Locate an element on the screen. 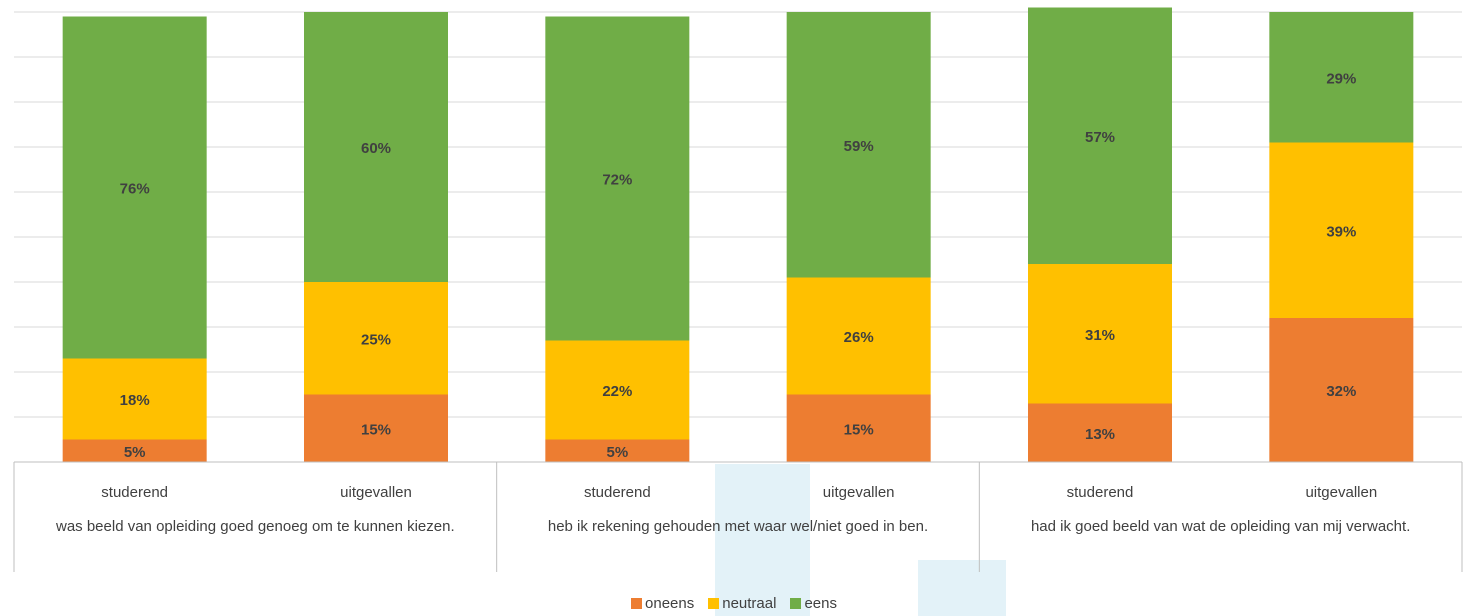  data-label-eens: 60% is located at coordinates (376, 148).